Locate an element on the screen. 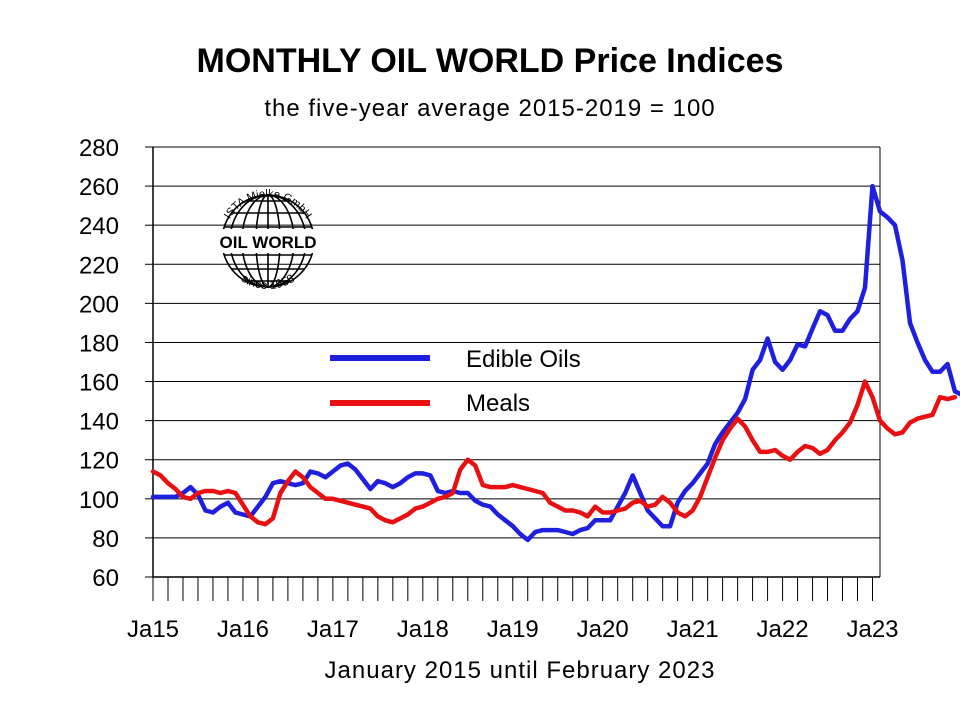  y-tick-label-120: 120 is located at coordinates (99, 461).